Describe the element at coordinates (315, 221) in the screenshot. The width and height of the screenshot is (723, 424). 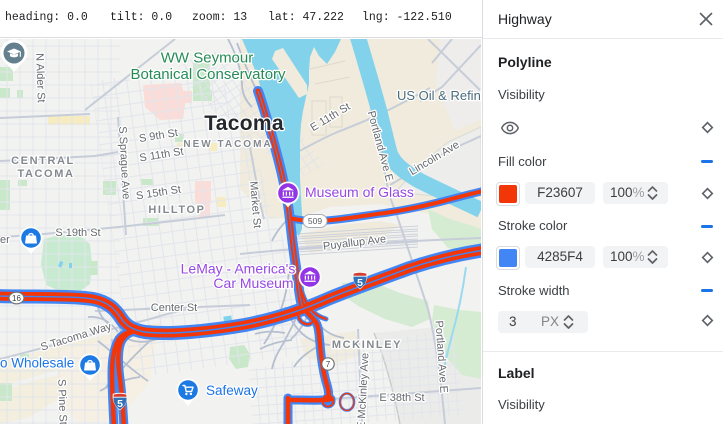
I see `svg-text: 509` at that location.